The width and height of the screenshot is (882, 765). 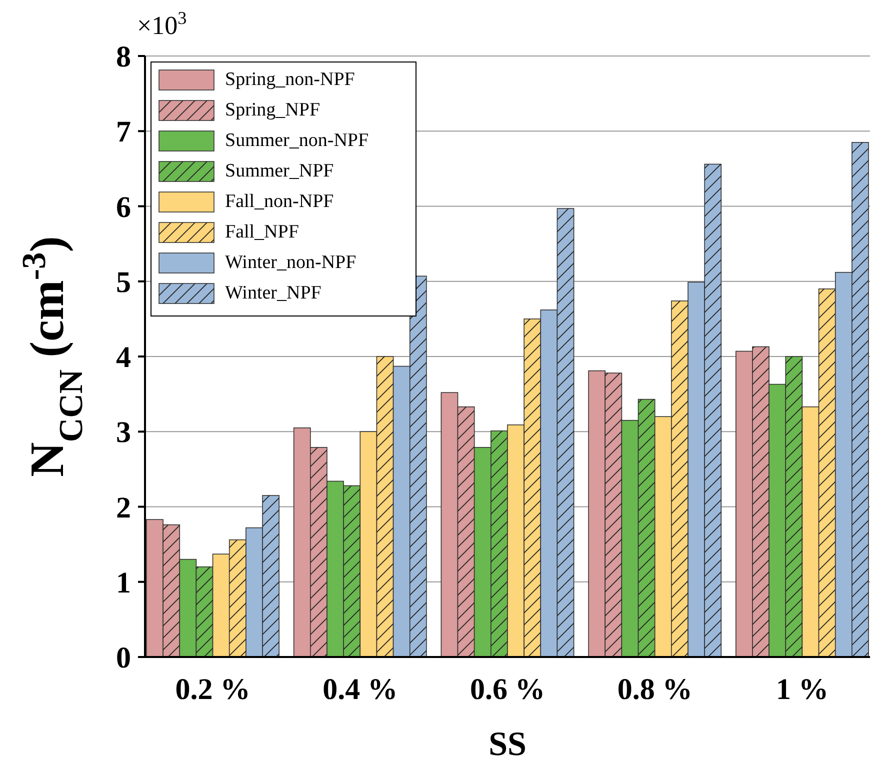 I want to click on legend-label: Spring_non-NPF, so click(x=290, y=79).